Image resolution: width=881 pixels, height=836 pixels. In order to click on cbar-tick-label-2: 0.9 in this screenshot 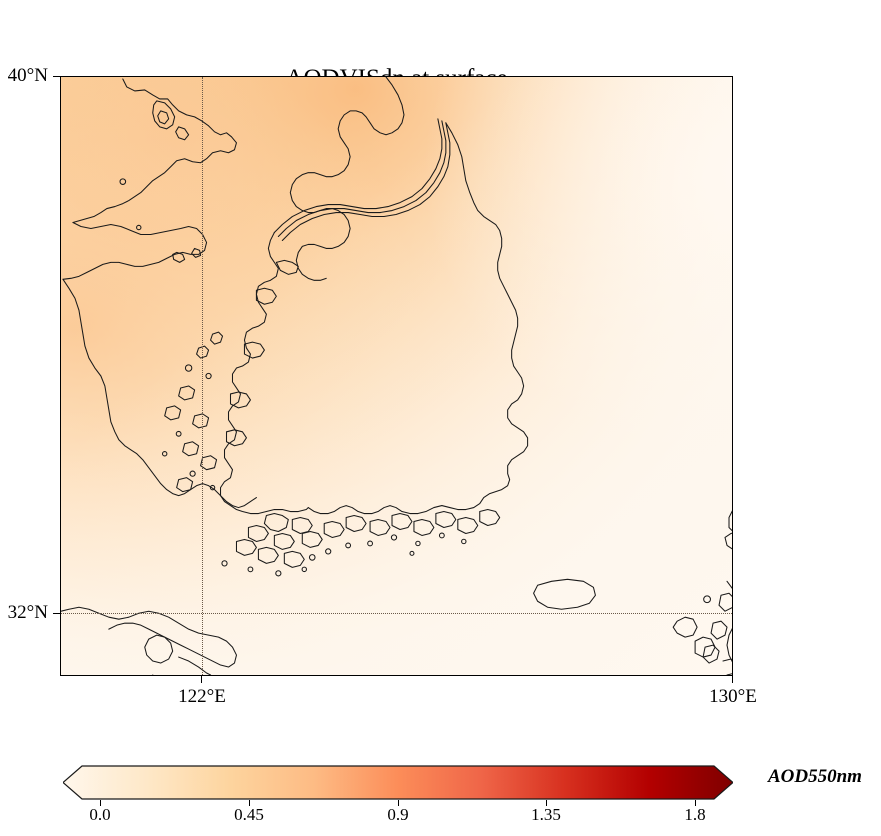, I will do `click(398, 814)`.